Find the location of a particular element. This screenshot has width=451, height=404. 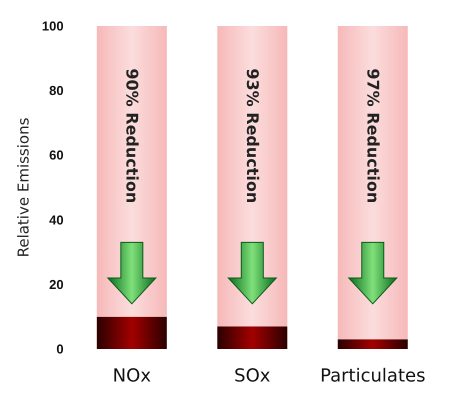

x-tick-label: Particulates is located at coordinates (373, 376).